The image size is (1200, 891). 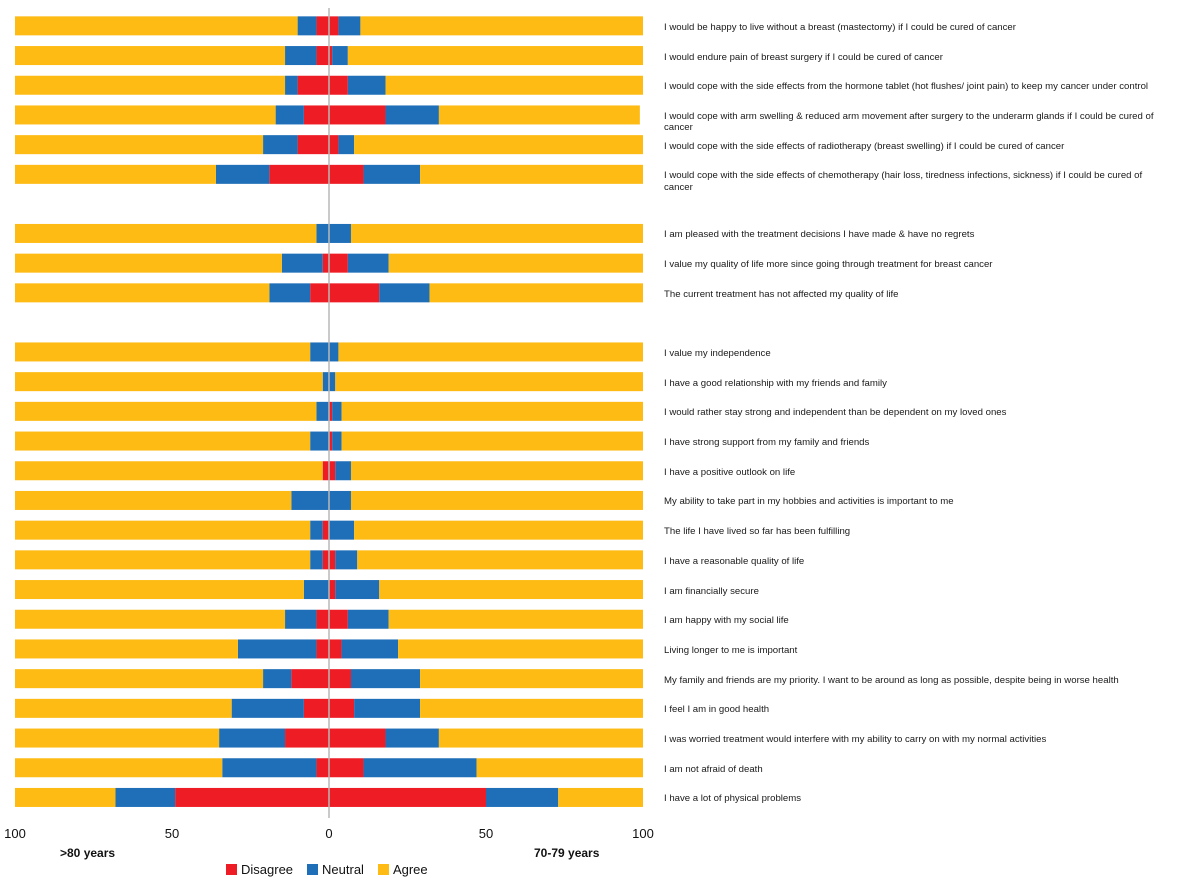 What do you see at coordinates (567, 853) in the screenshot?
I see `right-group-label: 70-79 years` at bounding box center [567, 853].